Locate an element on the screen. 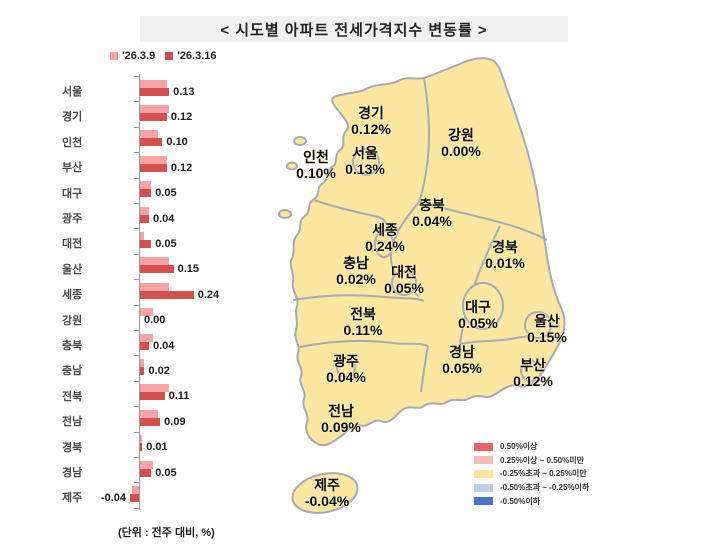 This screenshot has height=555, width=709. bar-category-label: 대구 is located at coordinates (72, 193).